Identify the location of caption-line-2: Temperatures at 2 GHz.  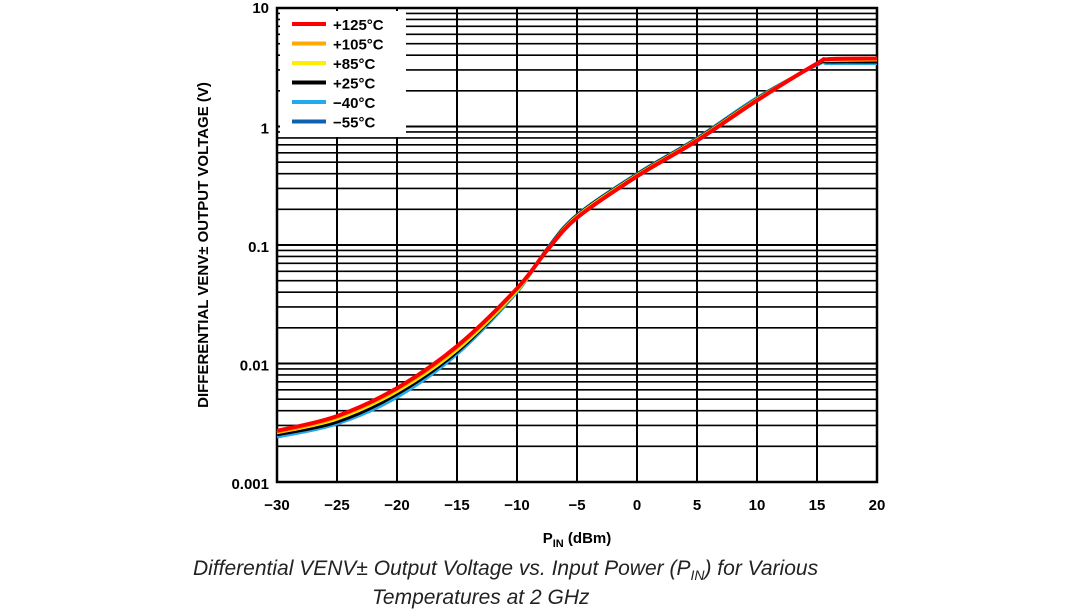
(481, 597).